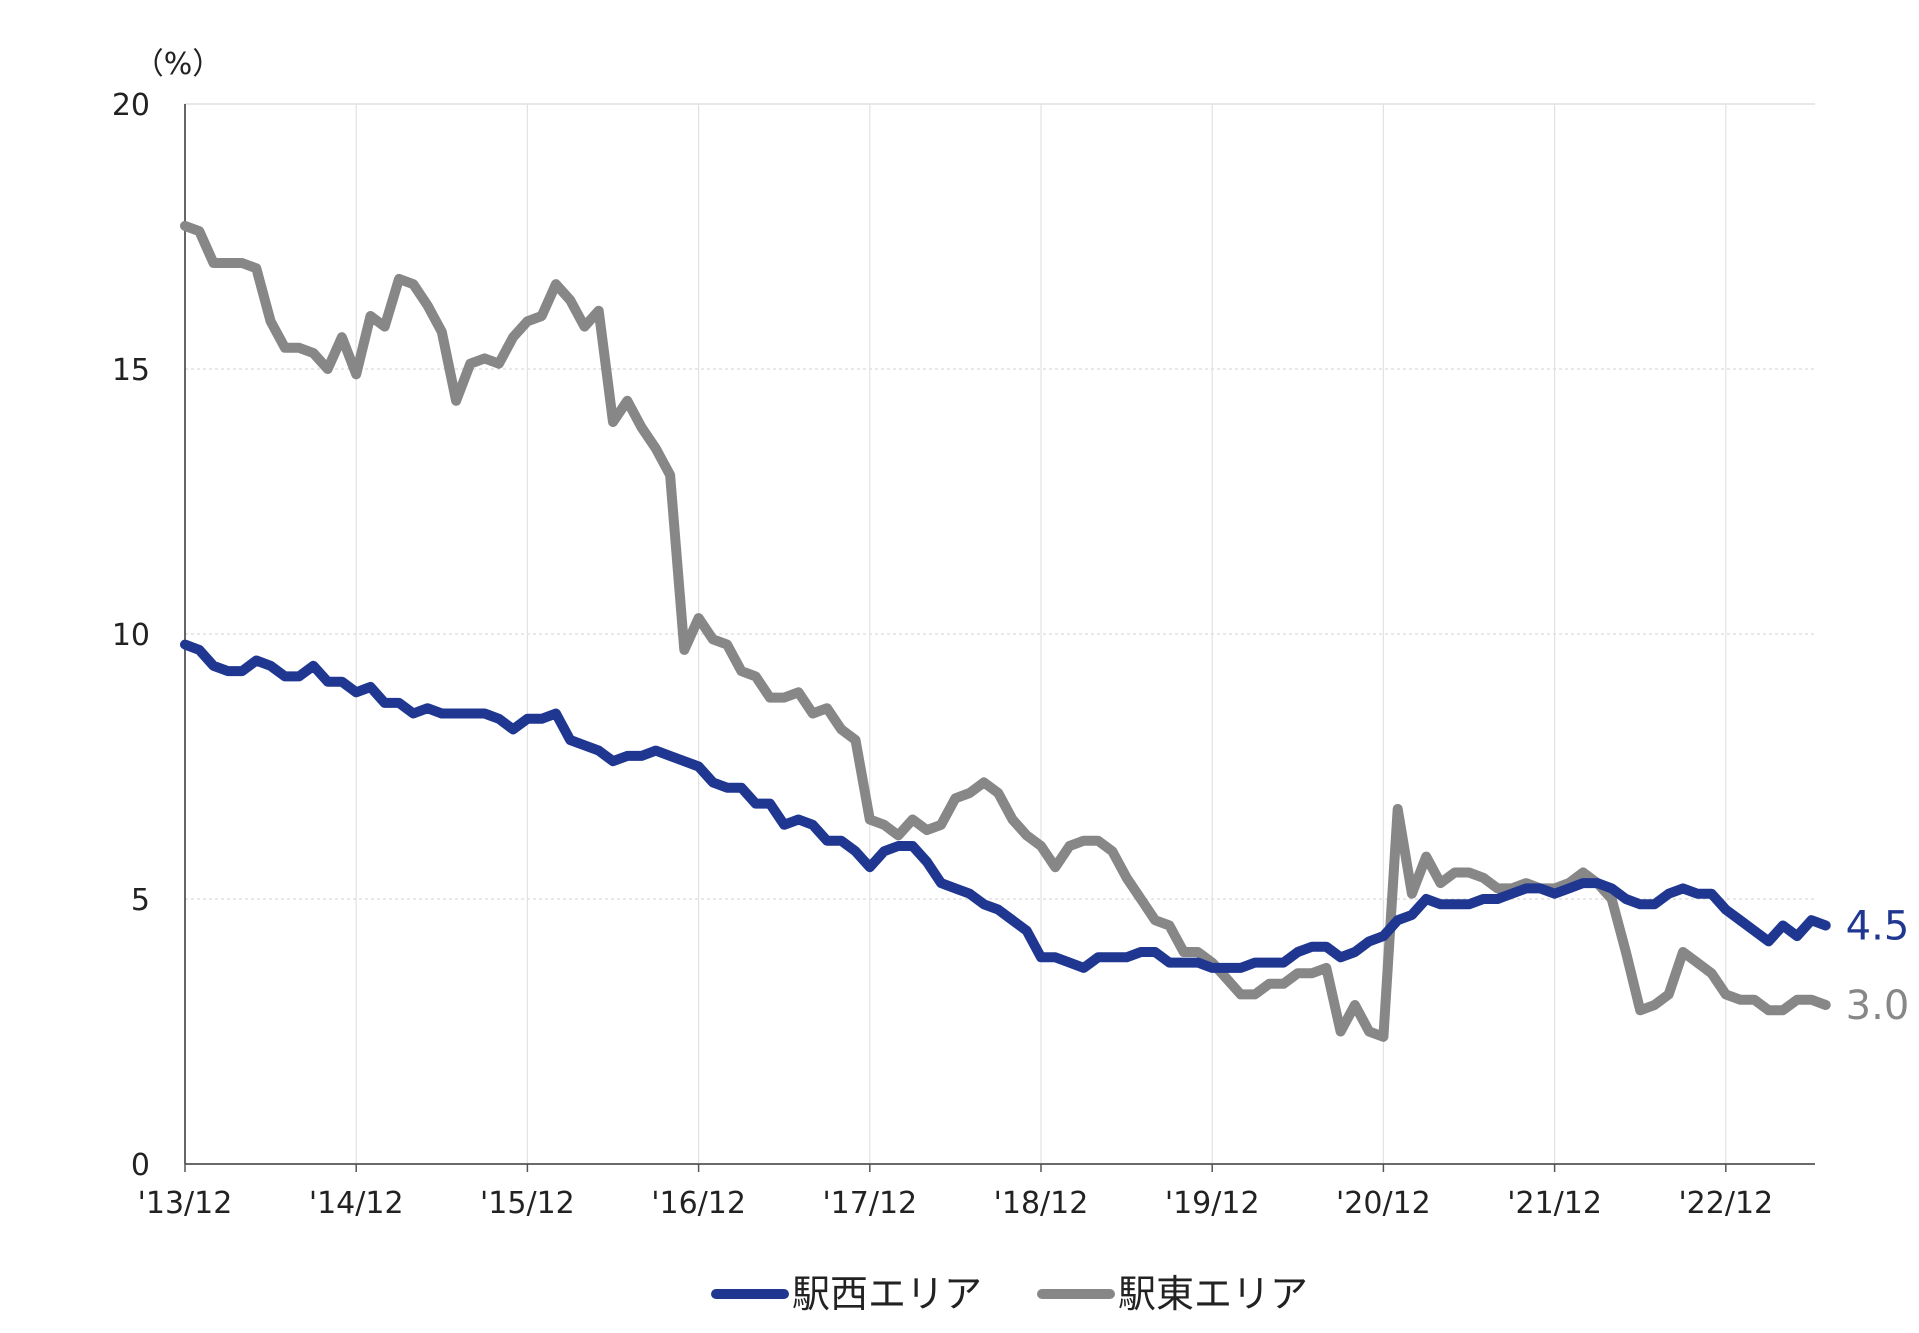 Image resolution: width=1919 pixels, height=1333 pixels. Describe the element at coordinates (140, 1165) in the screenshot. I see `y-tick-label: 0` at that location.